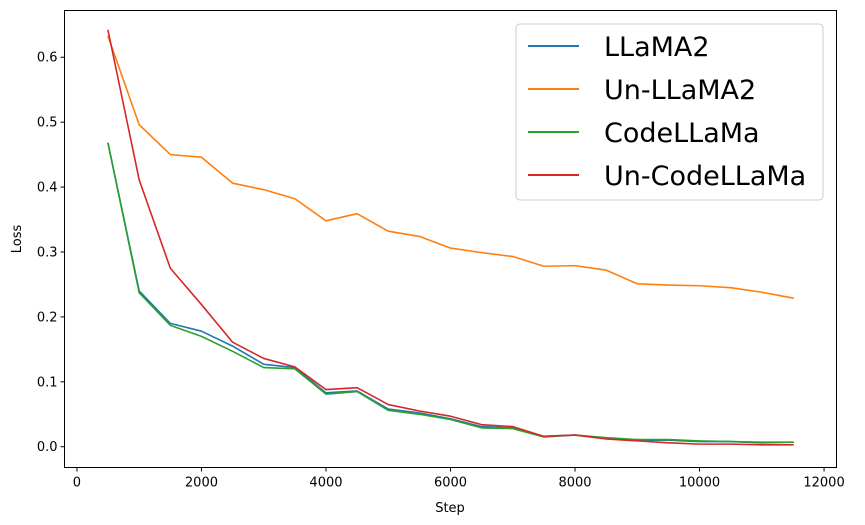  Describe the element at coordinates (47, 317) in the screenshot. I see `y-tick-label: 0.2` at that location.